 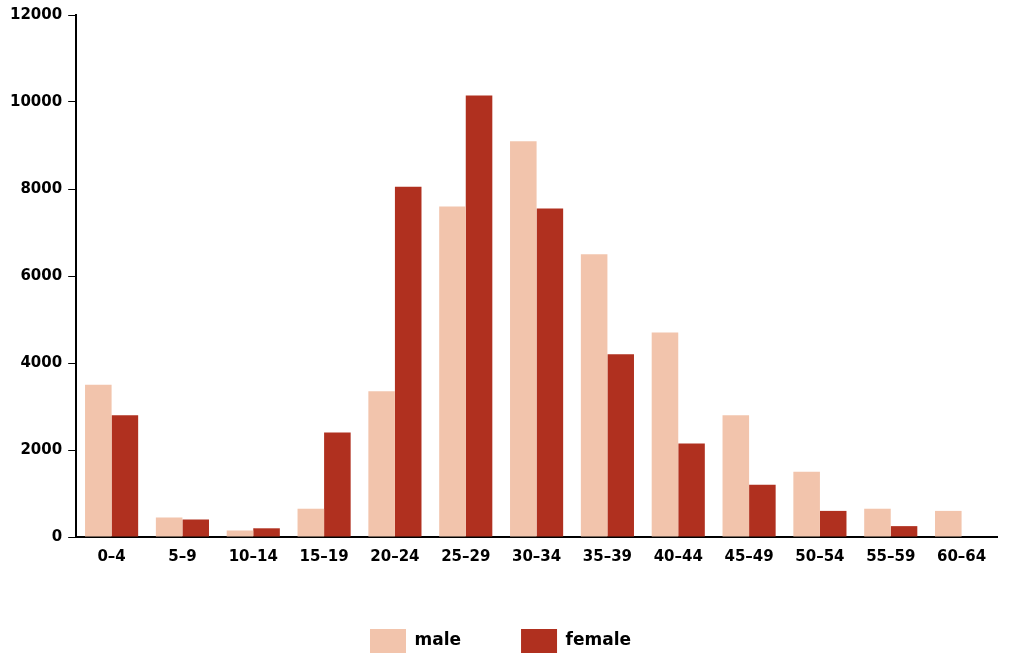 What do you see at coordinates (324, 555) in the screenshot?
I see `x-tick-label: 15–19` at bounding box center [324, 555].